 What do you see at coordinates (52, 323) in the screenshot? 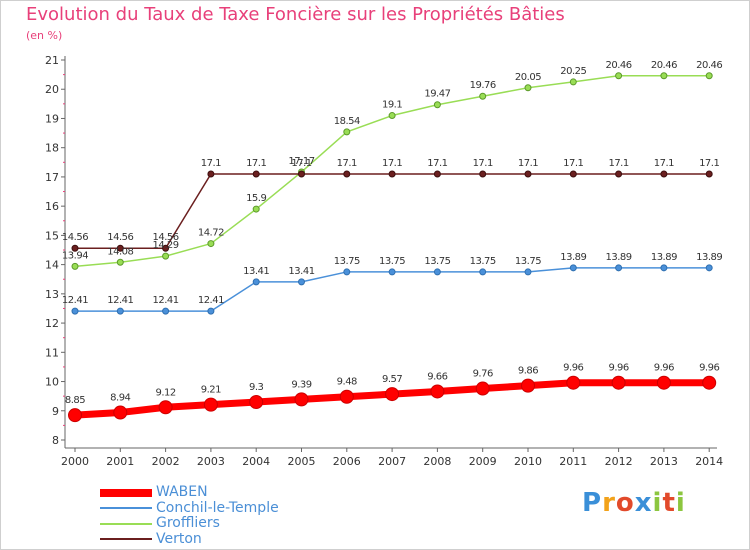
I see `y-tick-label: 12` at bounding box center [52, 323].